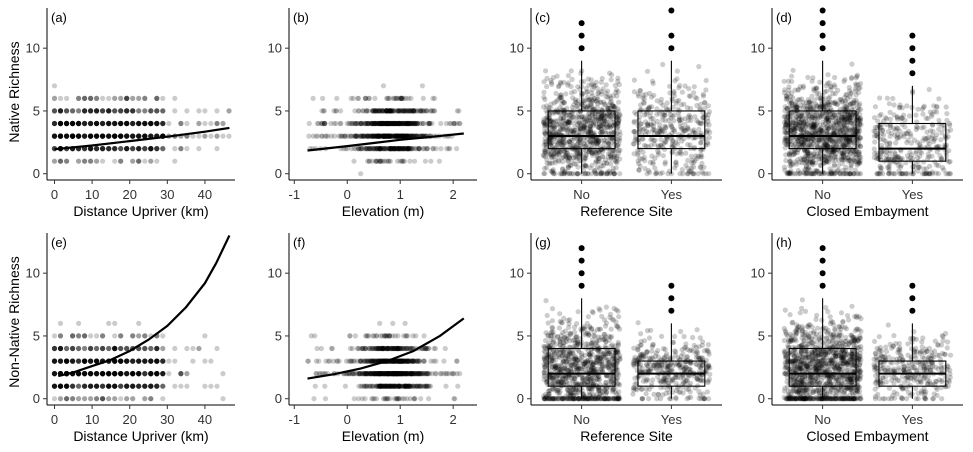 The width and height of the screenshot is (973, 452). What do you see at coordinates (671, 48) in the screenshot?
I see `outlier-point` at bounding box center [671, 48].